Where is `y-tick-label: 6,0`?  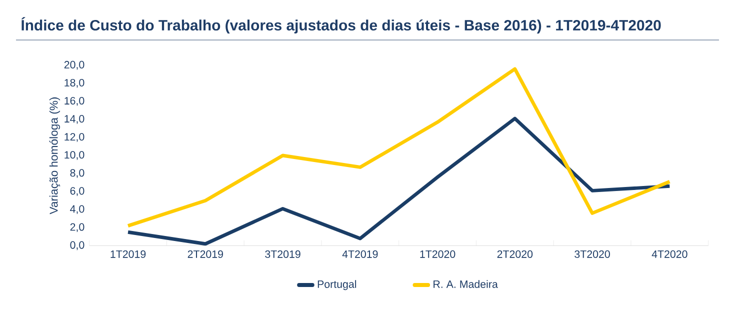 y-tick-label: 6,0 is located at coordinates (77, 191).